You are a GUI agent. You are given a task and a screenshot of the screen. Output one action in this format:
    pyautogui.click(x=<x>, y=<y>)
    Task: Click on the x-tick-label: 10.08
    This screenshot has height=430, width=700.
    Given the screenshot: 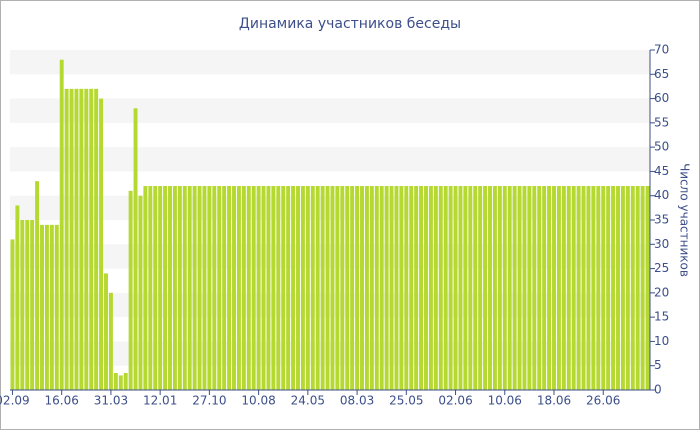 What is the action you would take?
    pyautogui.click(x=258, y=401)
    